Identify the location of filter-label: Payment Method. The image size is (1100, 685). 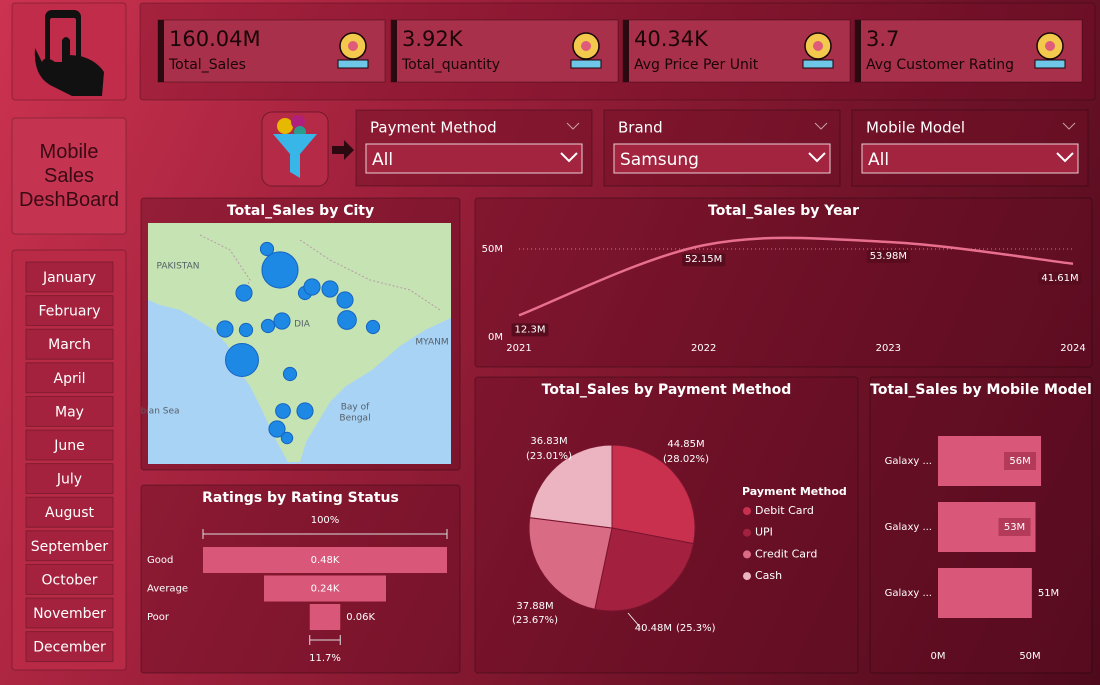
(433, 128).